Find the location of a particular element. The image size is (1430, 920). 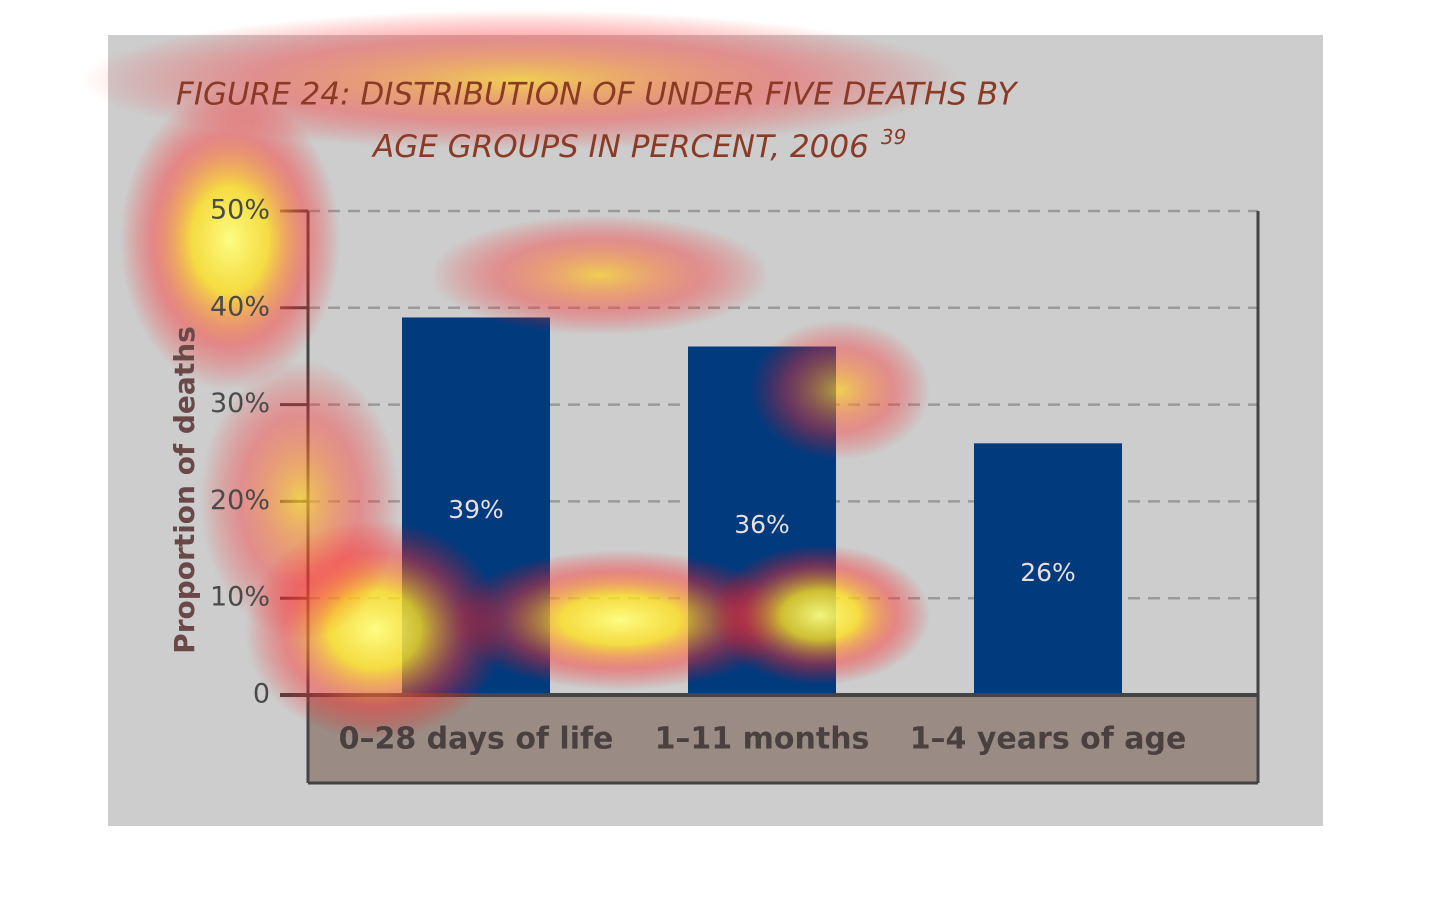

y-tick-label: 0 is located at coordinates (261, 694).